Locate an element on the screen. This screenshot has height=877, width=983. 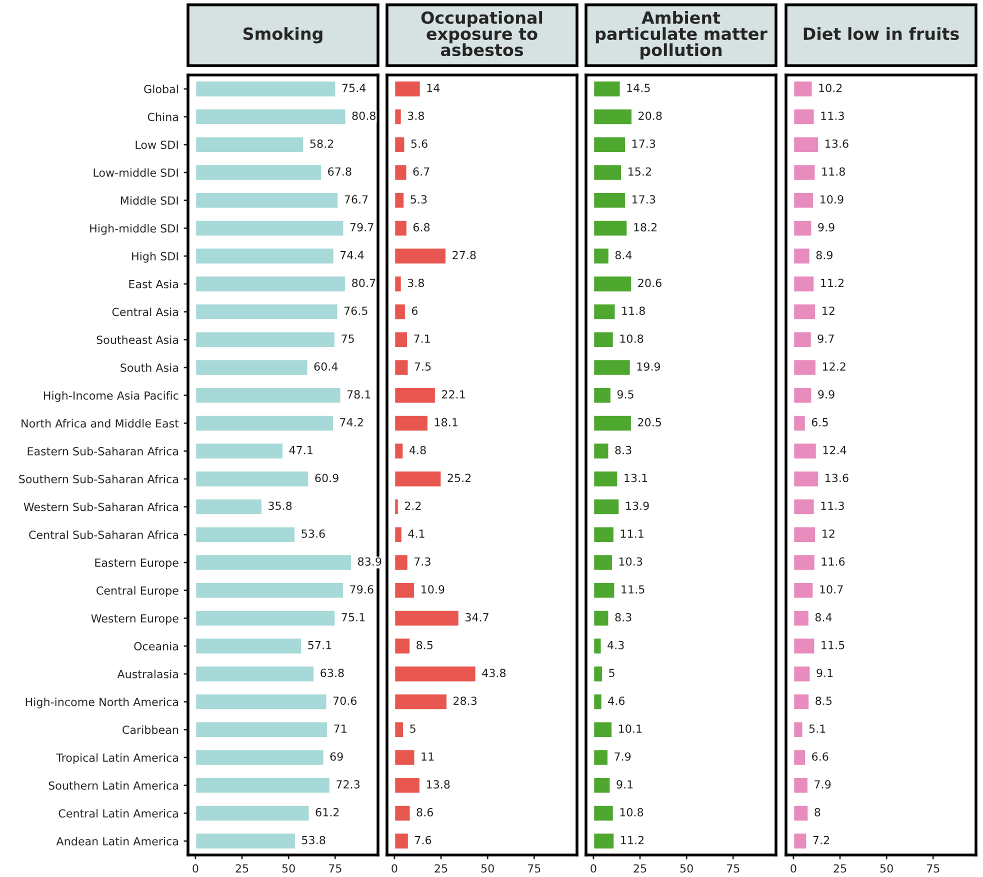
data-label: 69 is located at coordinates (336, 756).